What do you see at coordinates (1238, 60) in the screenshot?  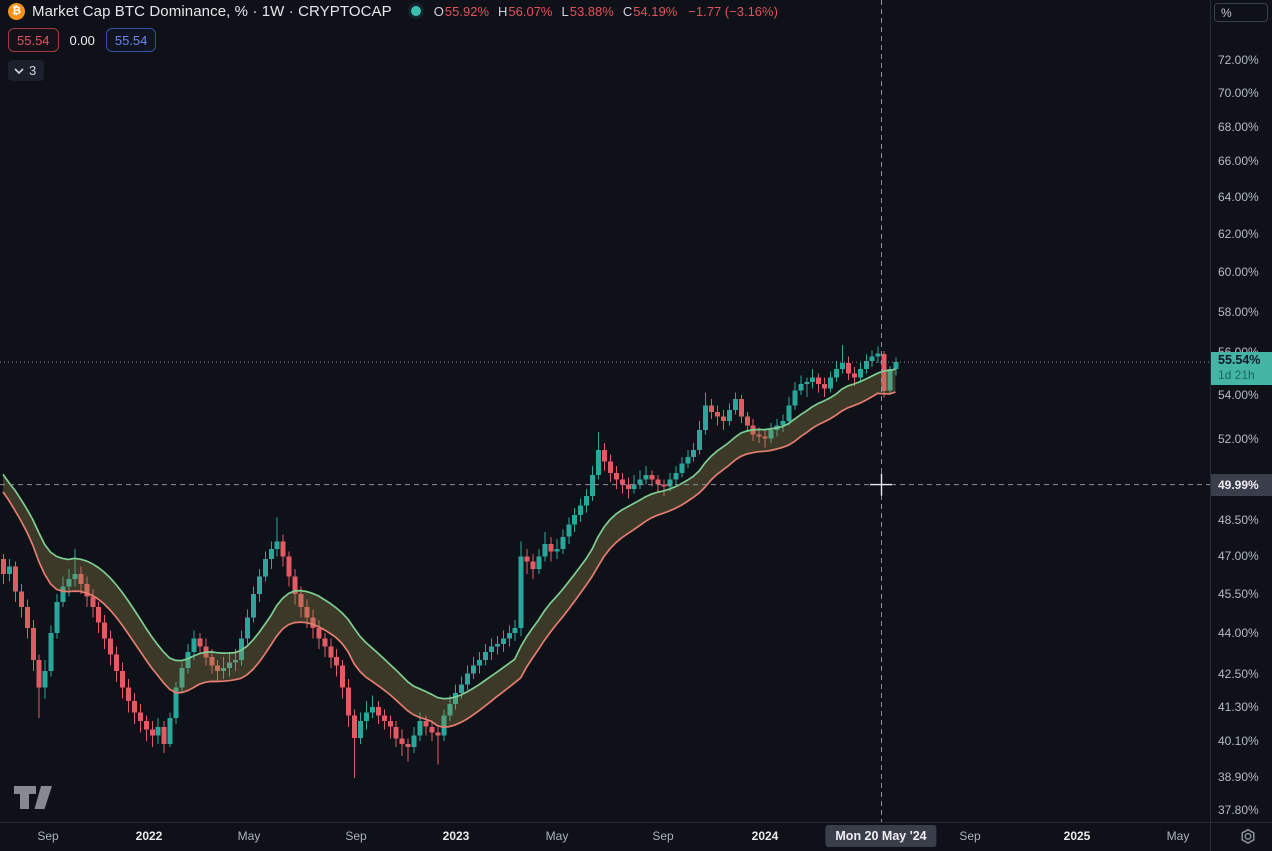 I see `price-tick-label: 72.00%` at bounding box center [1238, 60].